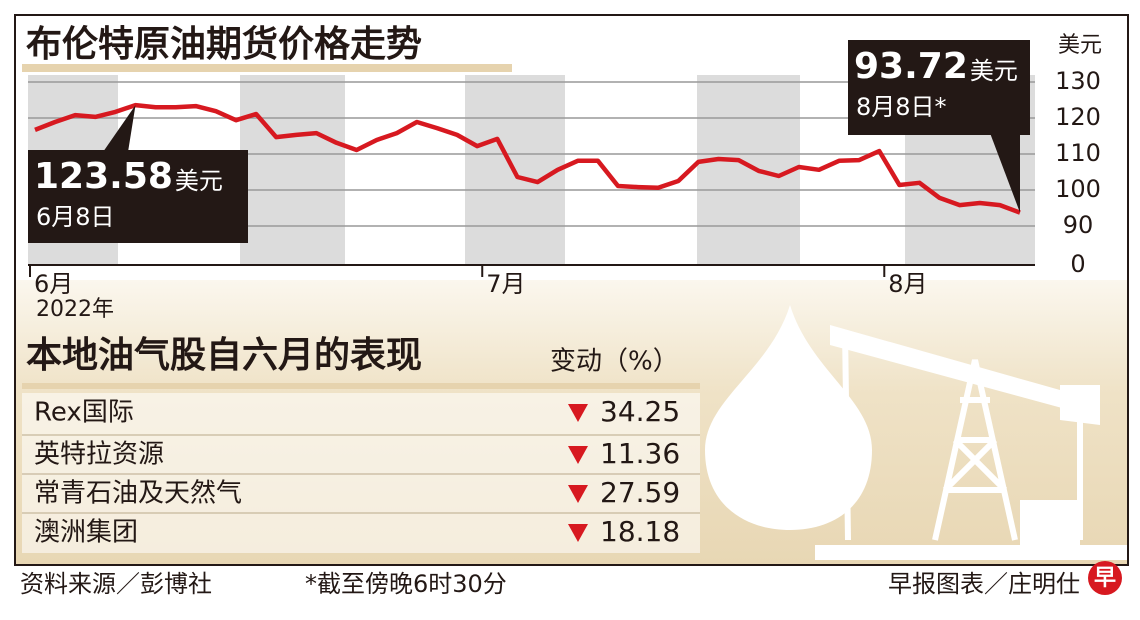  I want to click on y-tick-label: 0, so click(1077, 264).